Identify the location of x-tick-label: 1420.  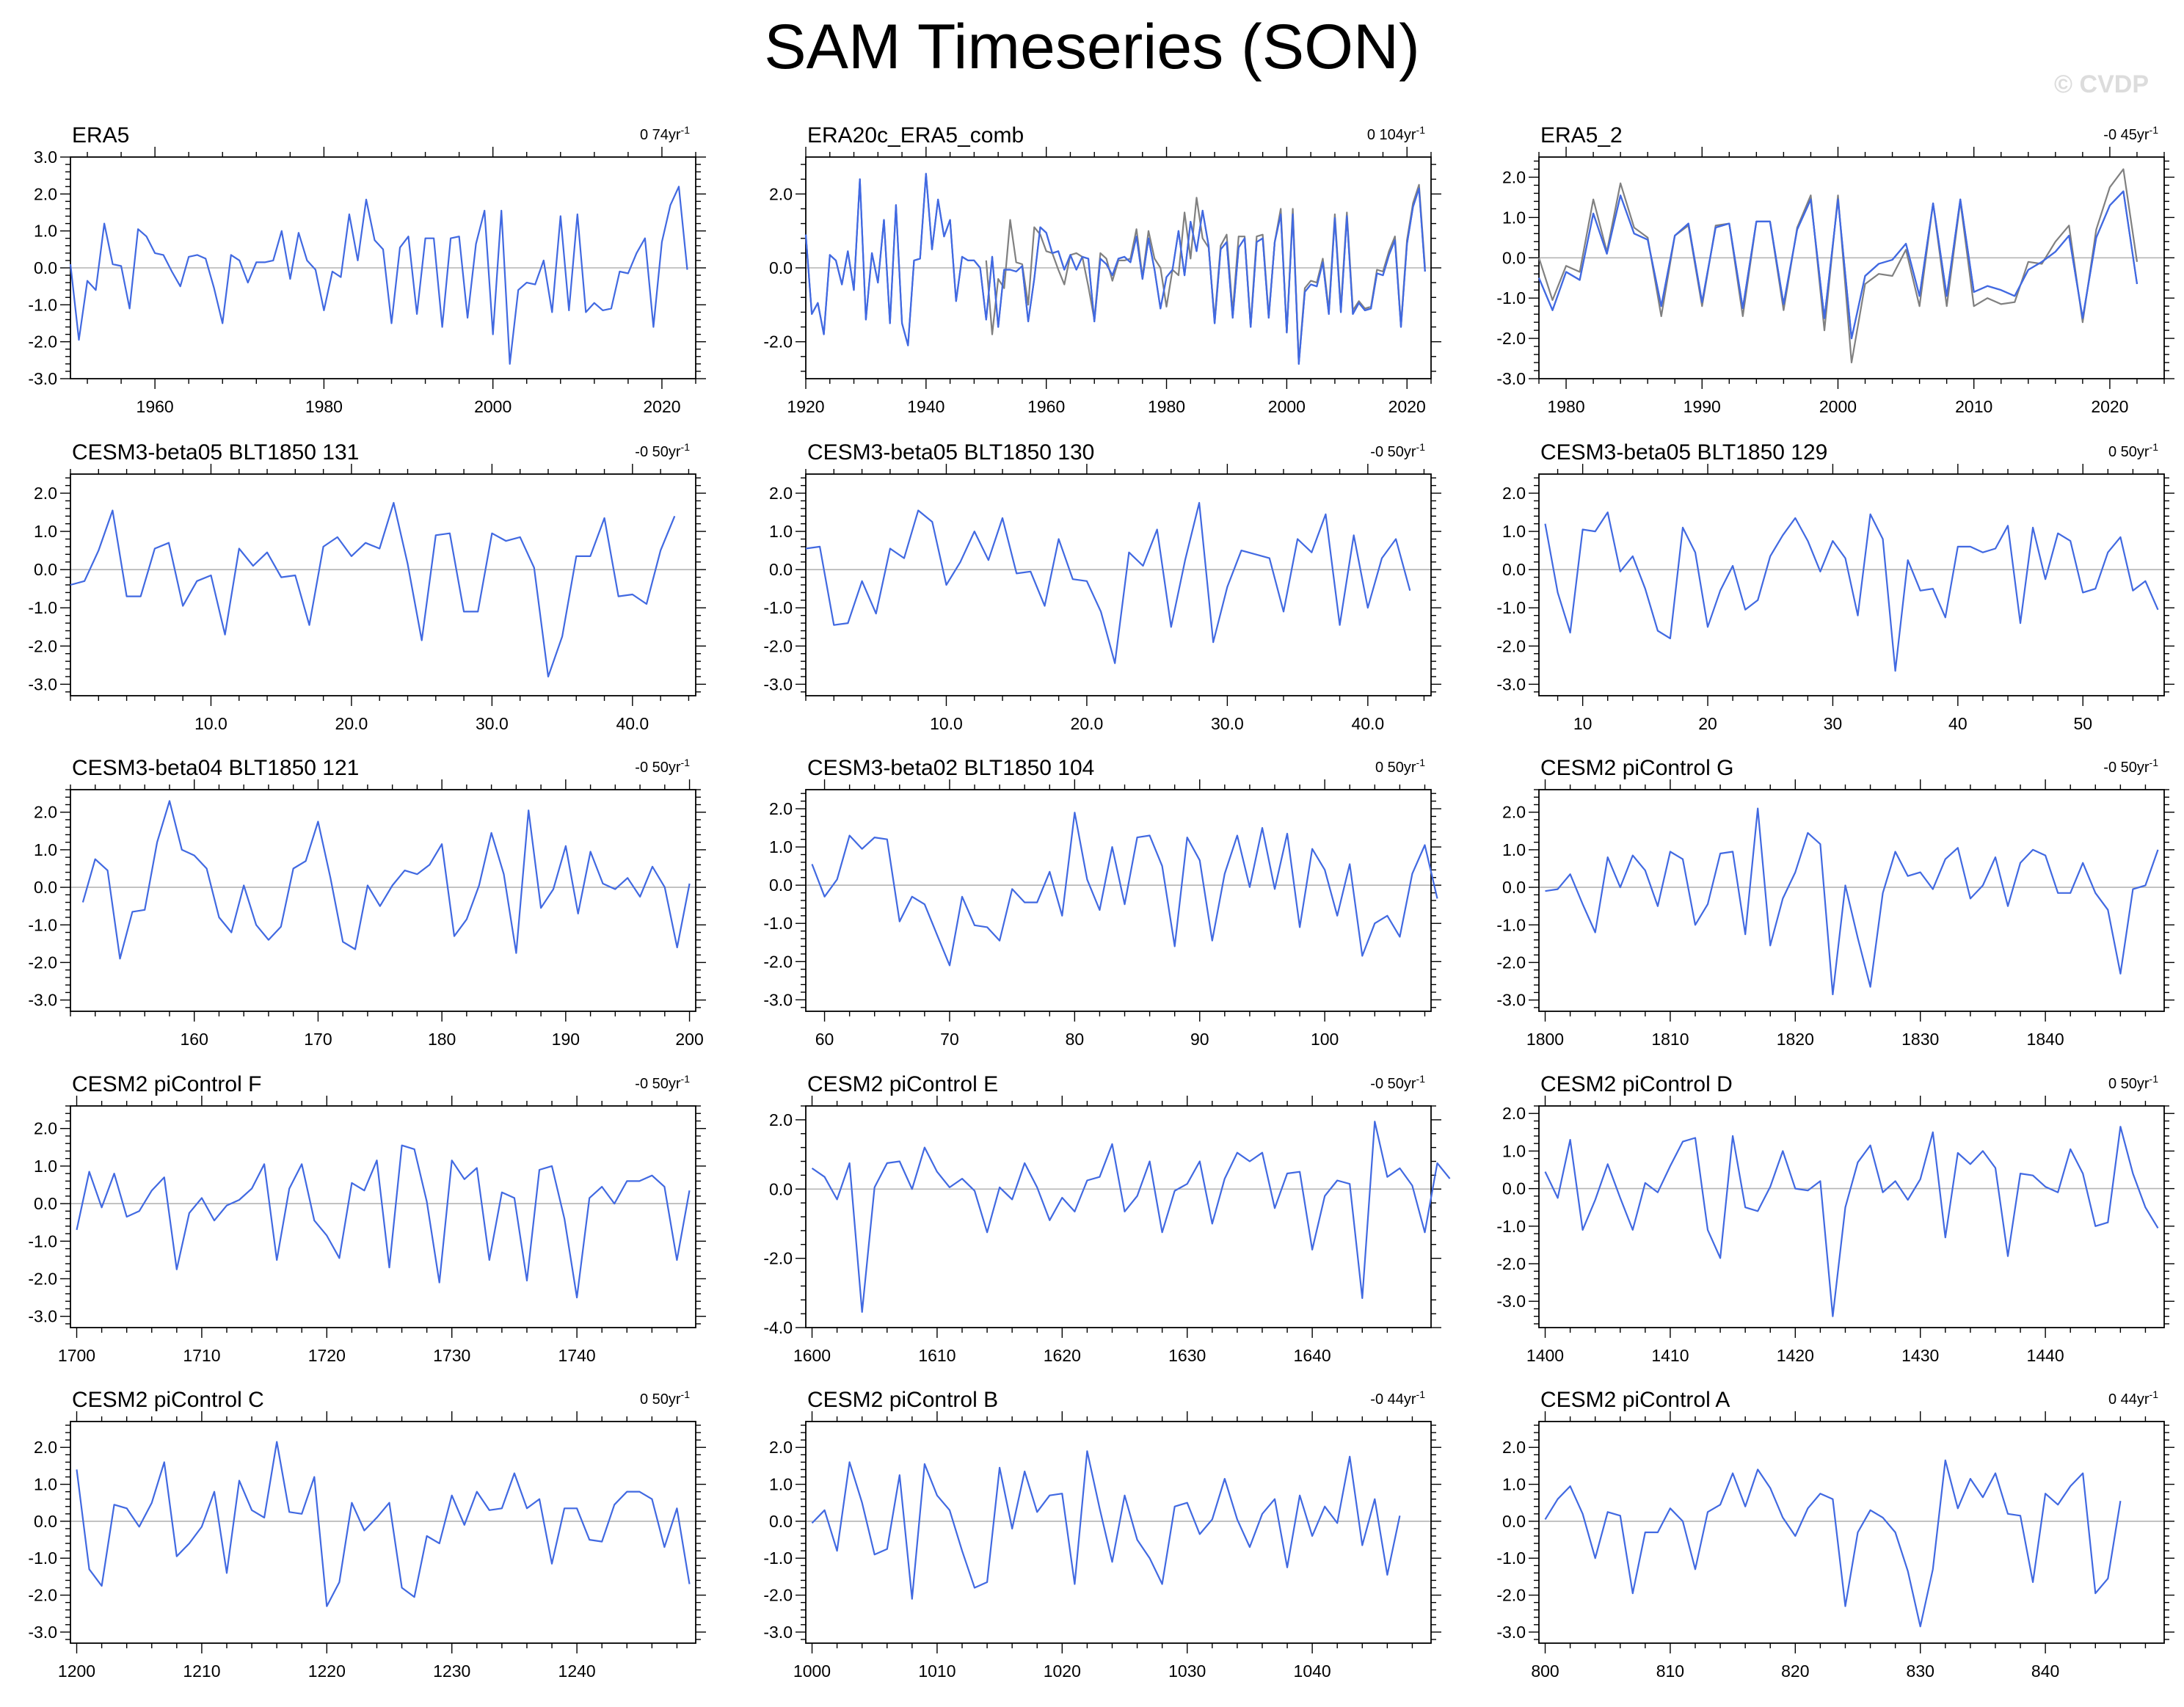
(1796, 1355).